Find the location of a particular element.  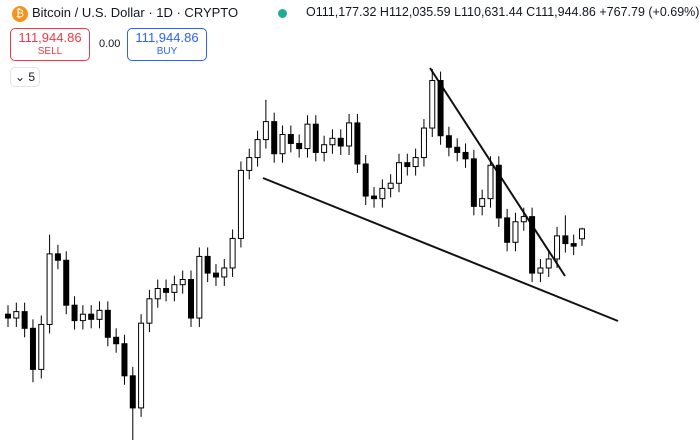

buy-label: BUY is located at coordinates (167, 51).